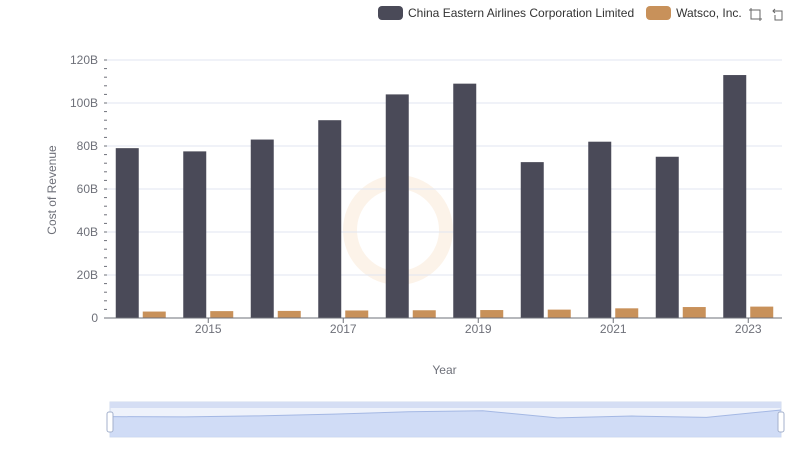  Describe the element at coordinates (532, 240) in the screenshot. I see `bar-china-eastern-airlines-corporation-limited-2020` at that location.